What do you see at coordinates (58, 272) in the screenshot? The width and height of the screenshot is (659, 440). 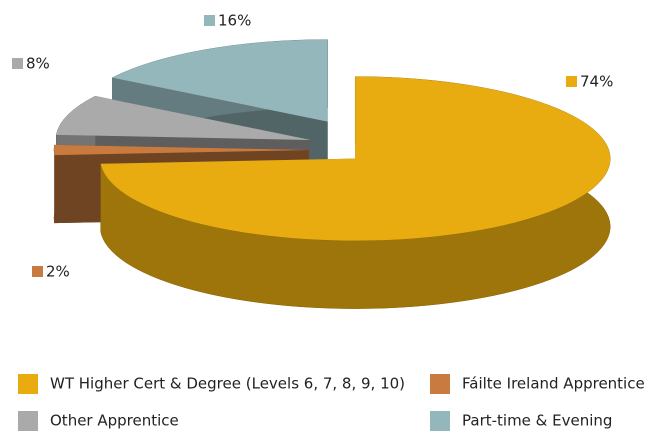 I see `data-label: 2%` at bounding box center [58, 272].